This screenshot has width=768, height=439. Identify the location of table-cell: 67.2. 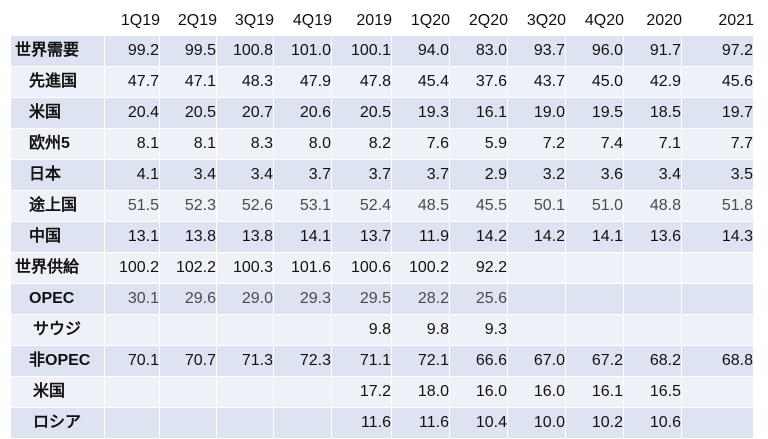
(595, 361).